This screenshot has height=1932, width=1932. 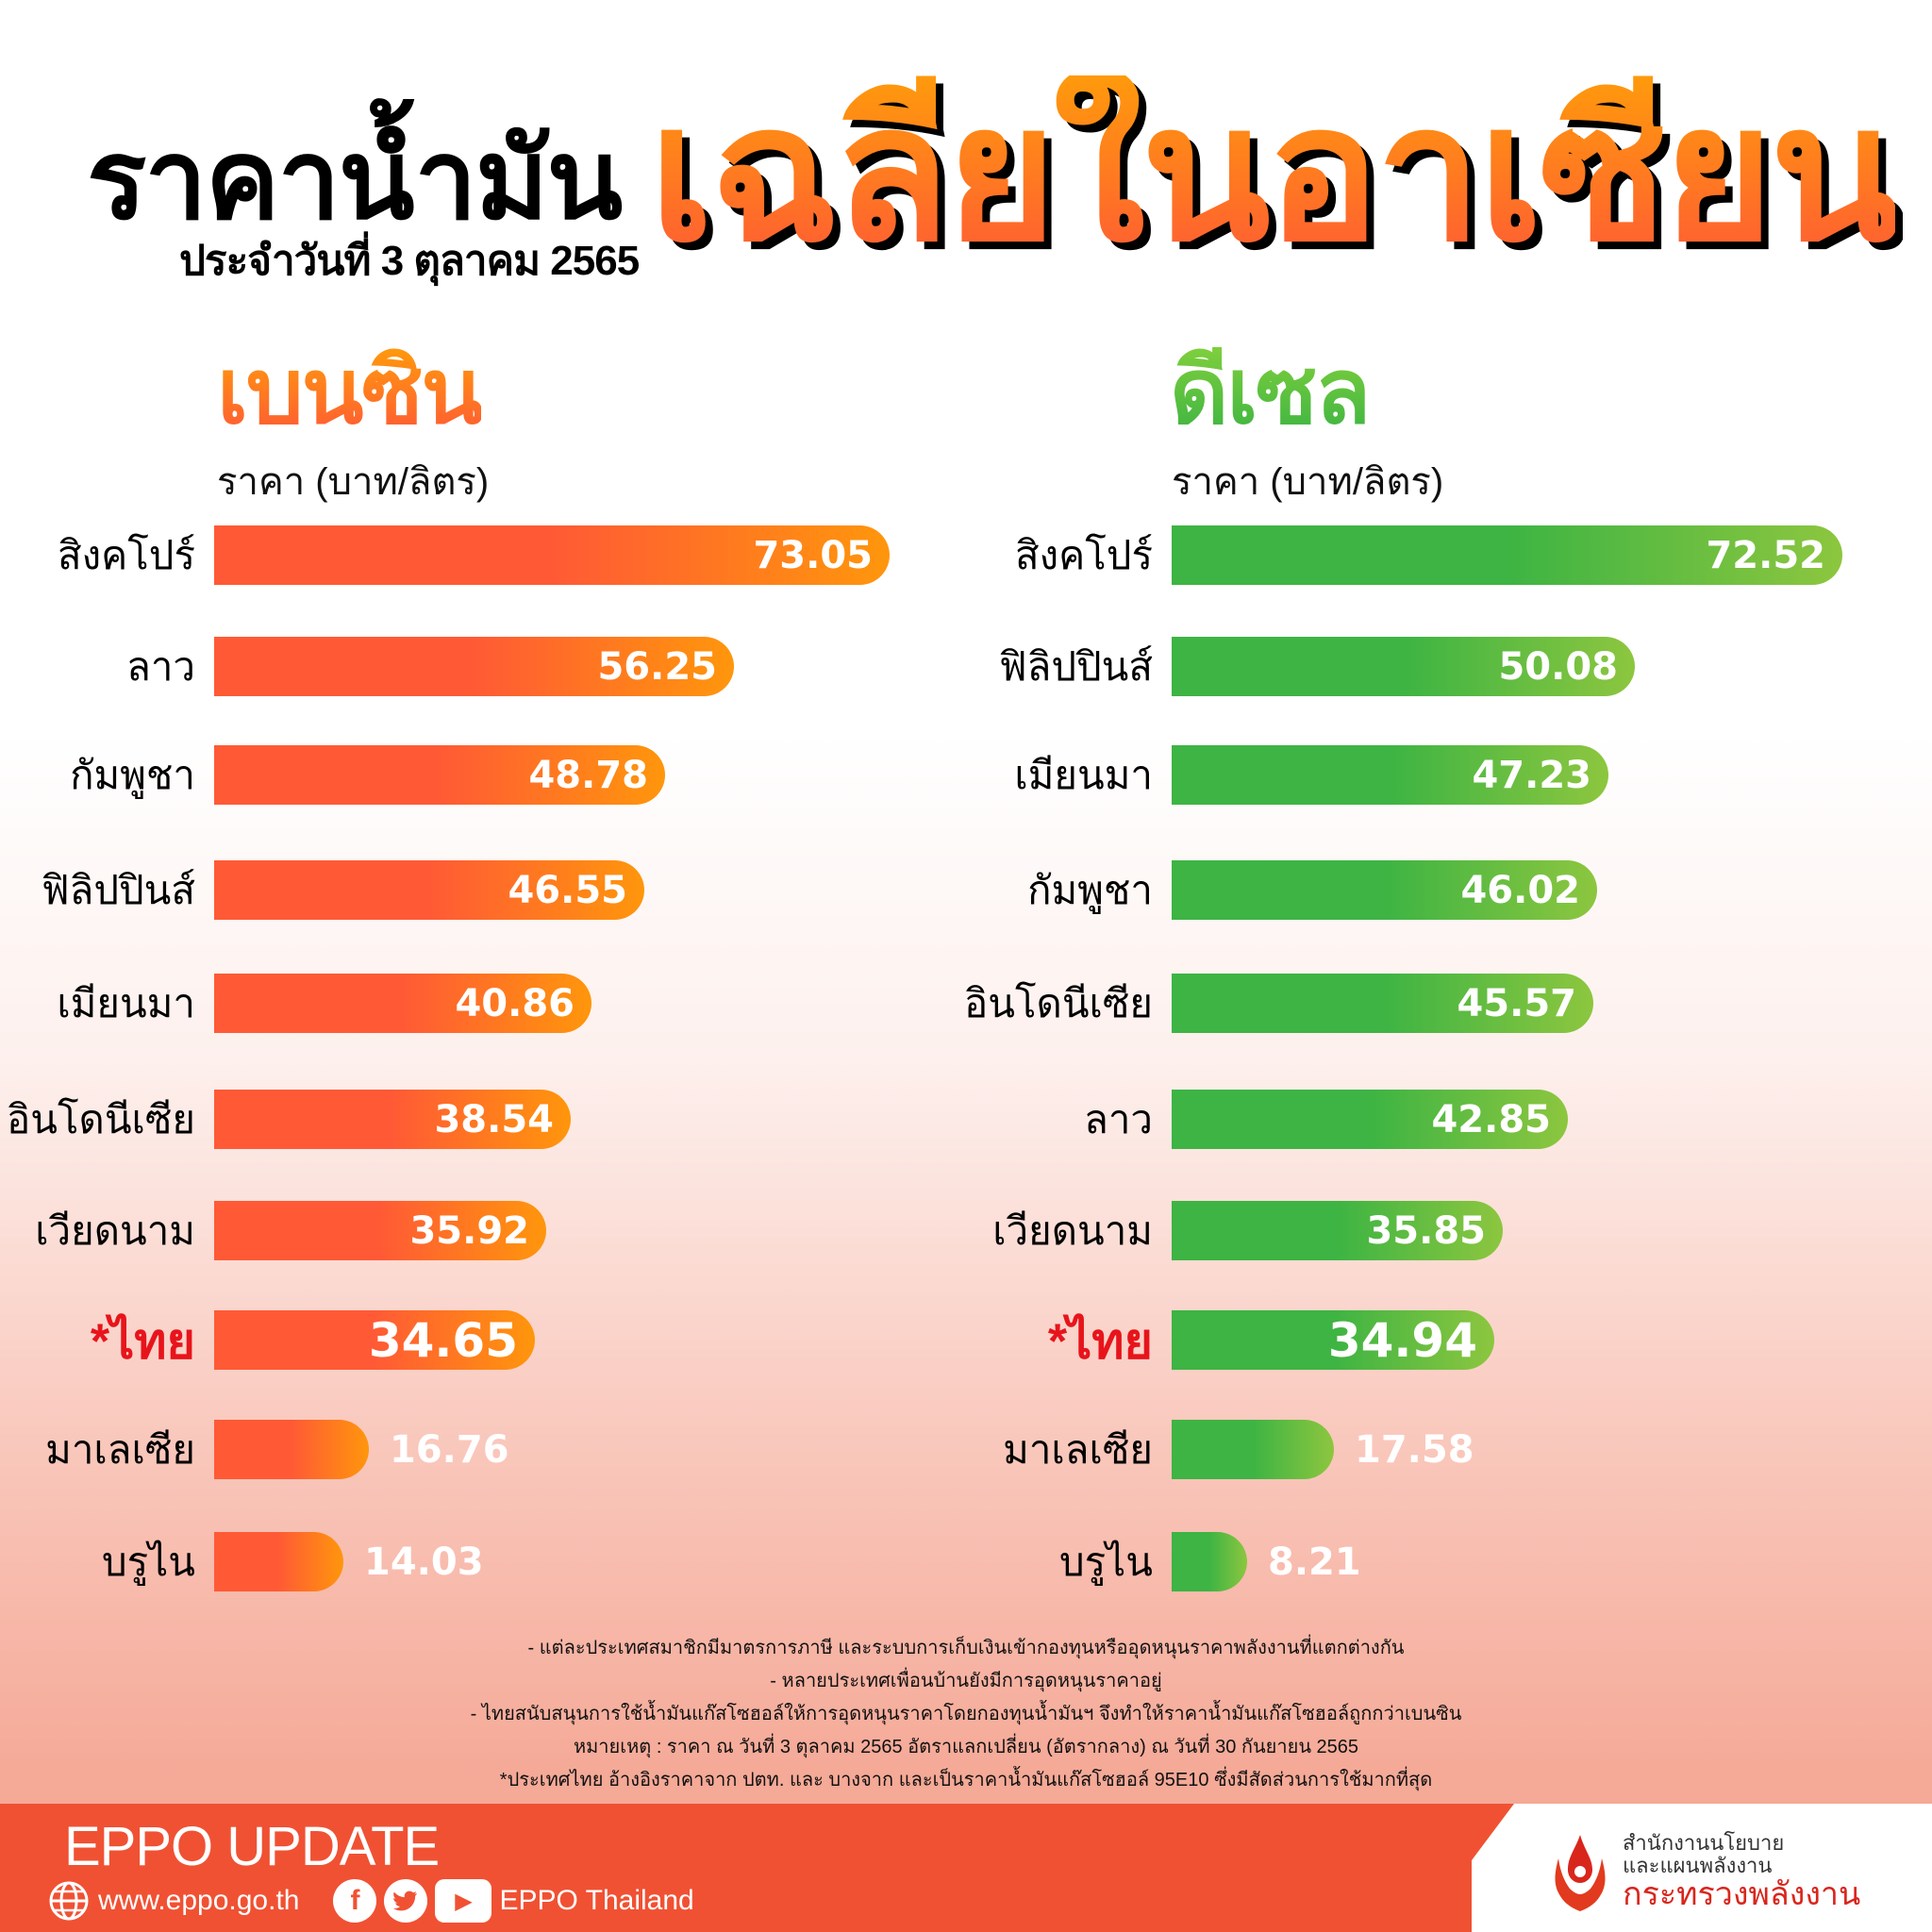 I want to click on diesel-bar-row: บรูไน 8.21, so click(x=1210, y=1562).